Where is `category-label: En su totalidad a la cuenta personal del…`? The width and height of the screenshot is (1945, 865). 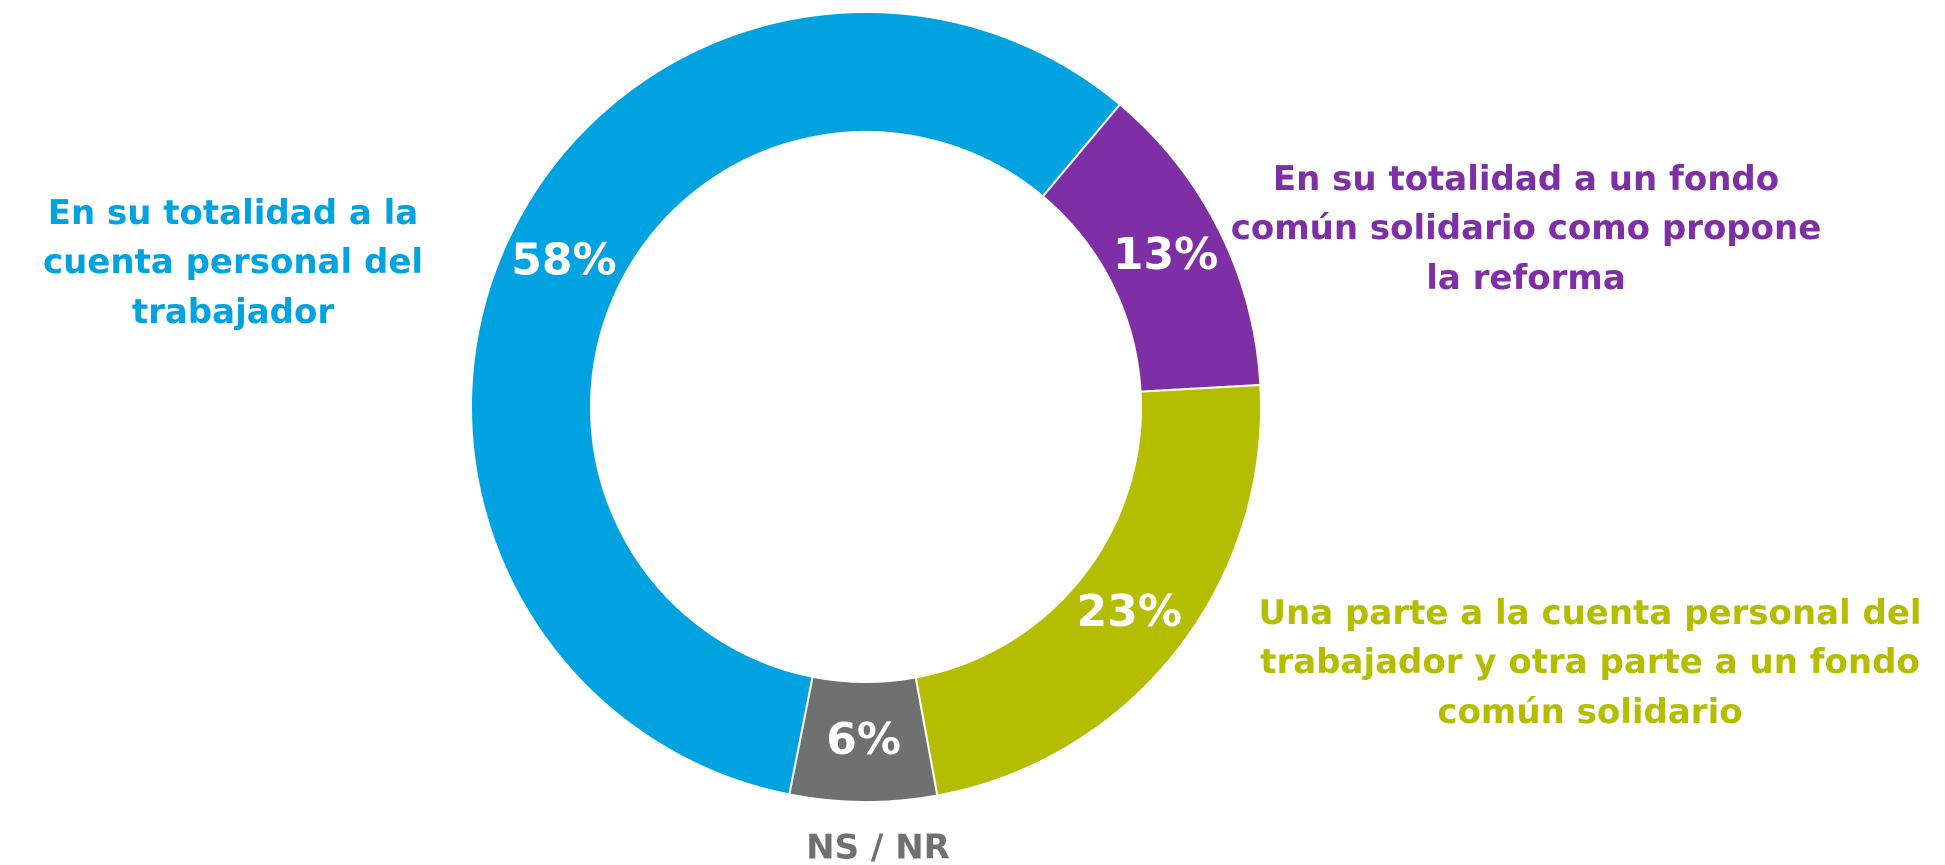
category-label: En su totalidad a la cuenta personal del… is located at coordinates (233, 262).